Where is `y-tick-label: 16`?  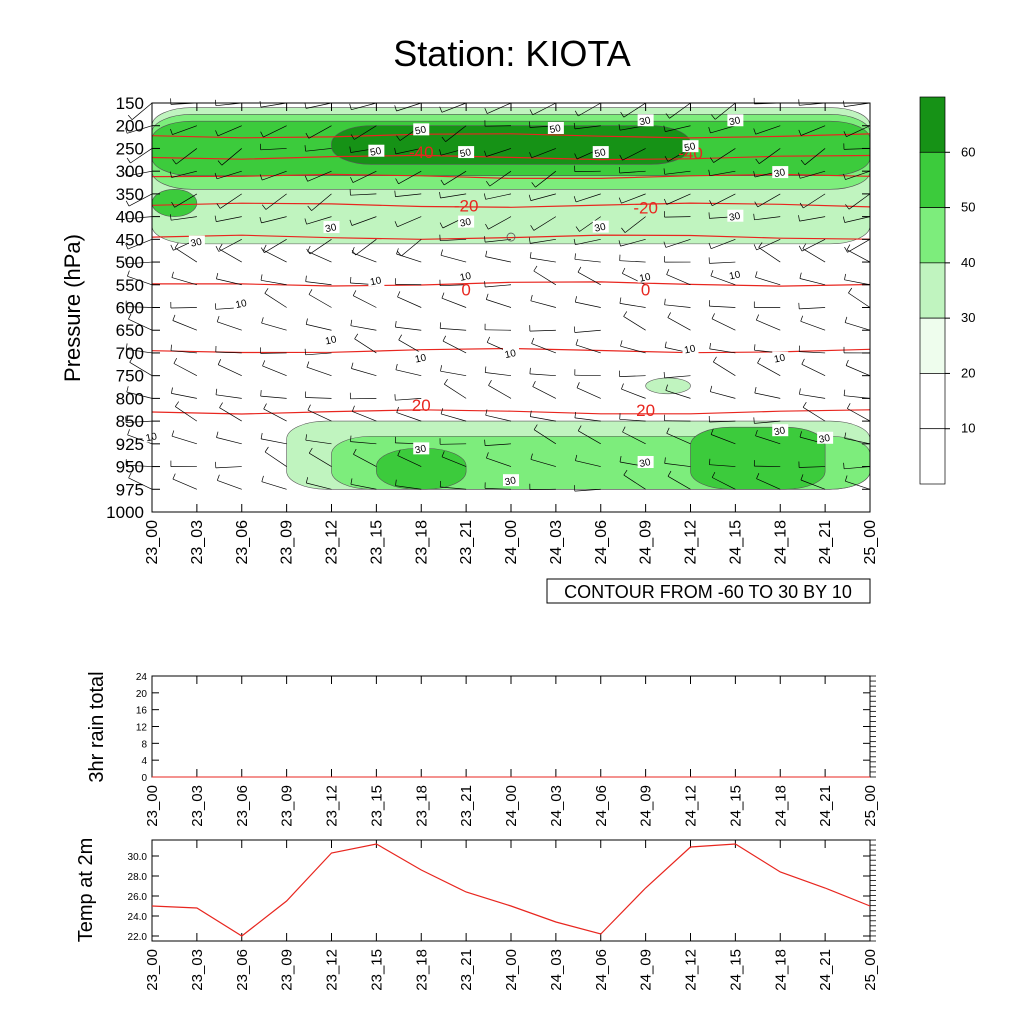 y-tick-label: 16 is located at coordinates (142, 711).